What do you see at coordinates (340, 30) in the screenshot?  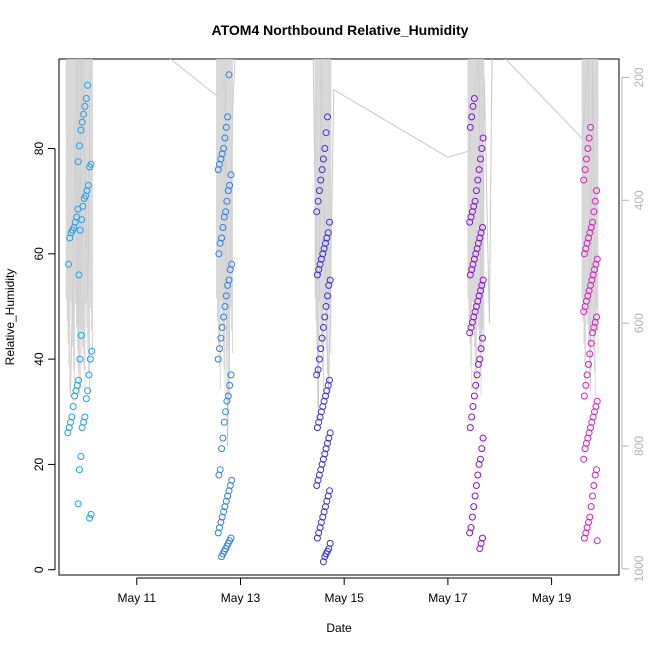 I see `chart-title: ATOM4 Northbound Relative_Humidity` at bounding box center [340, 30].